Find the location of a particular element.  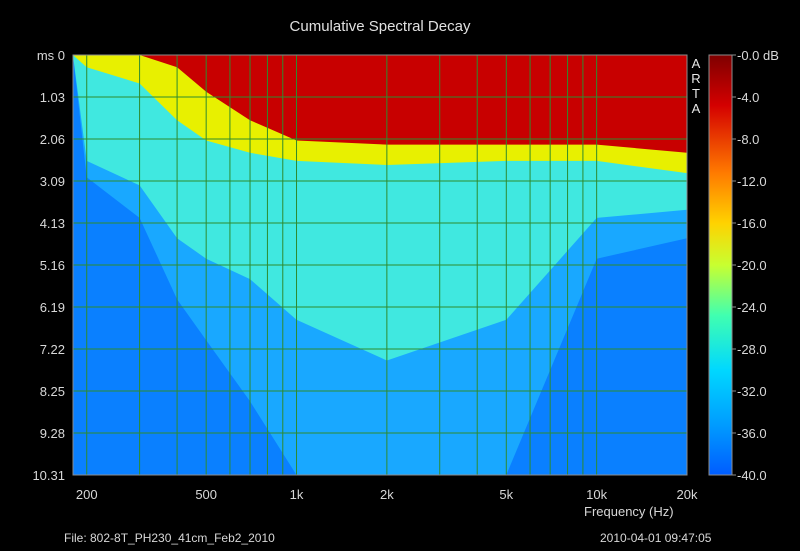

colorbar-tick-label: -0.0 dB is located at coordinates (758, 55).